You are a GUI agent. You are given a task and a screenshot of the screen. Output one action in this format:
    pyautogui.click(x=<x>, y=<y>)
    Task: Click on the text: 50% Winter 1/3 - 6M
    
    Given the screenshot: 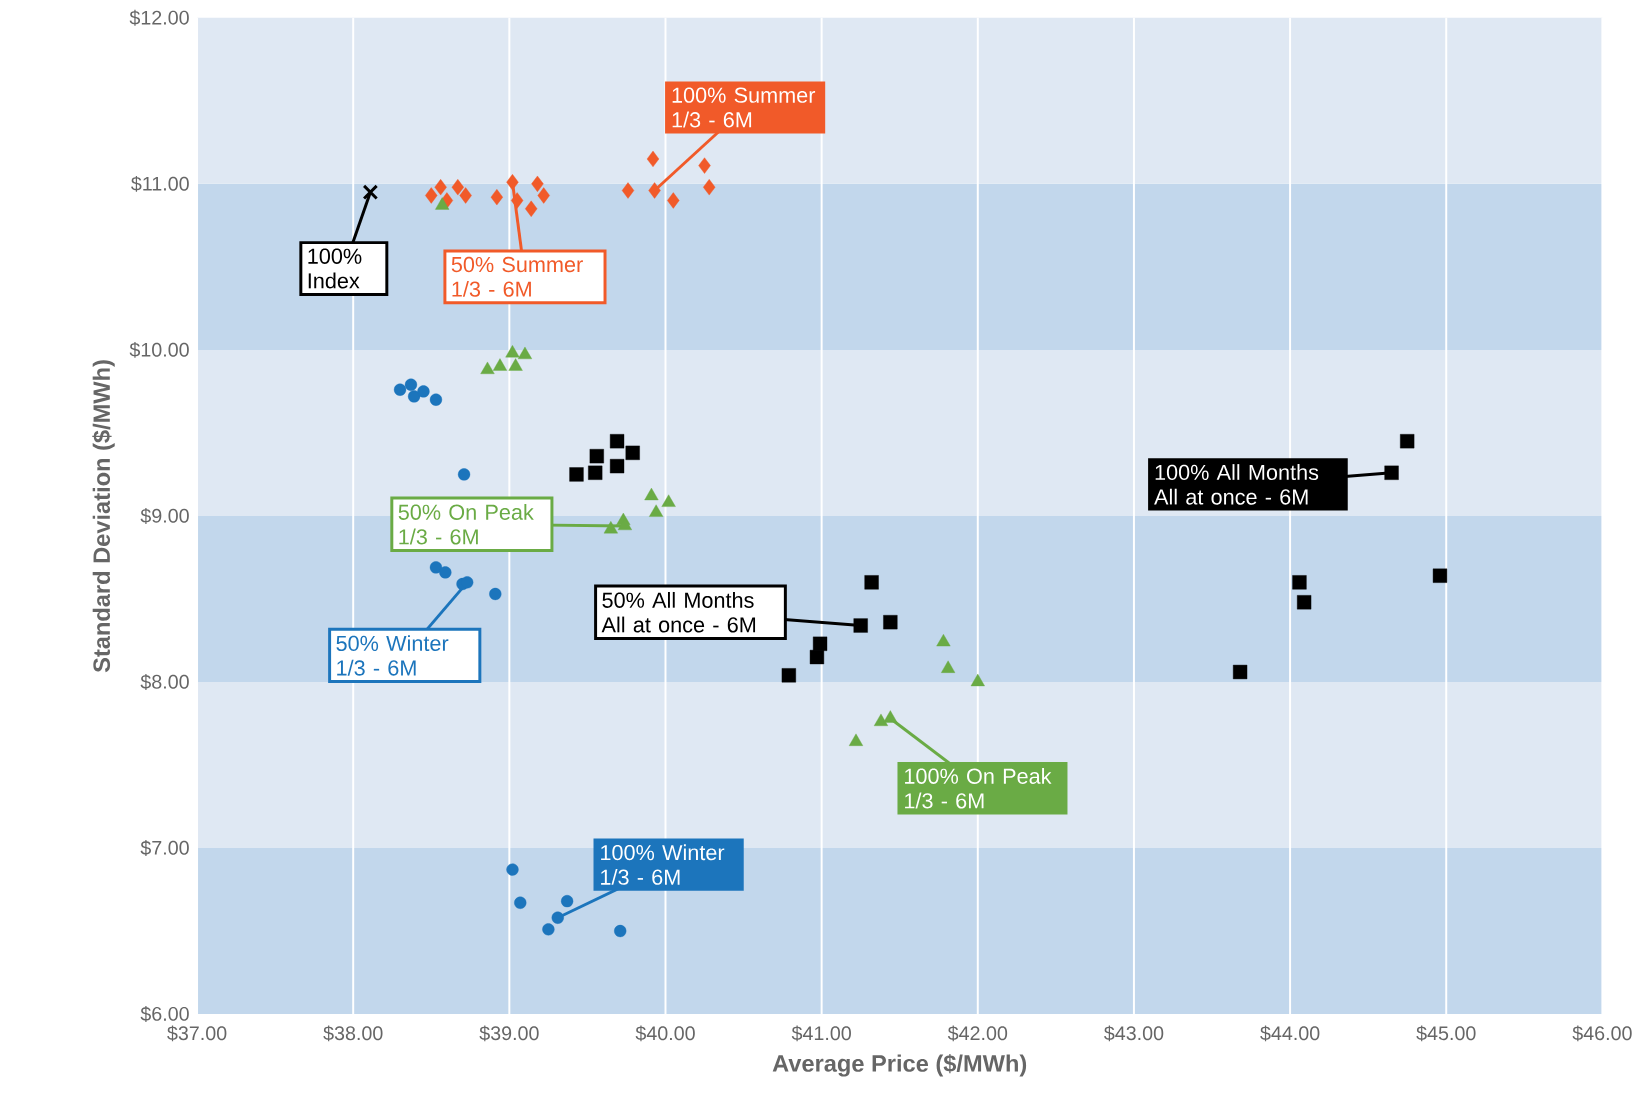 What is the action you would take?
    pyautogui.click(x=392, y=655)
    